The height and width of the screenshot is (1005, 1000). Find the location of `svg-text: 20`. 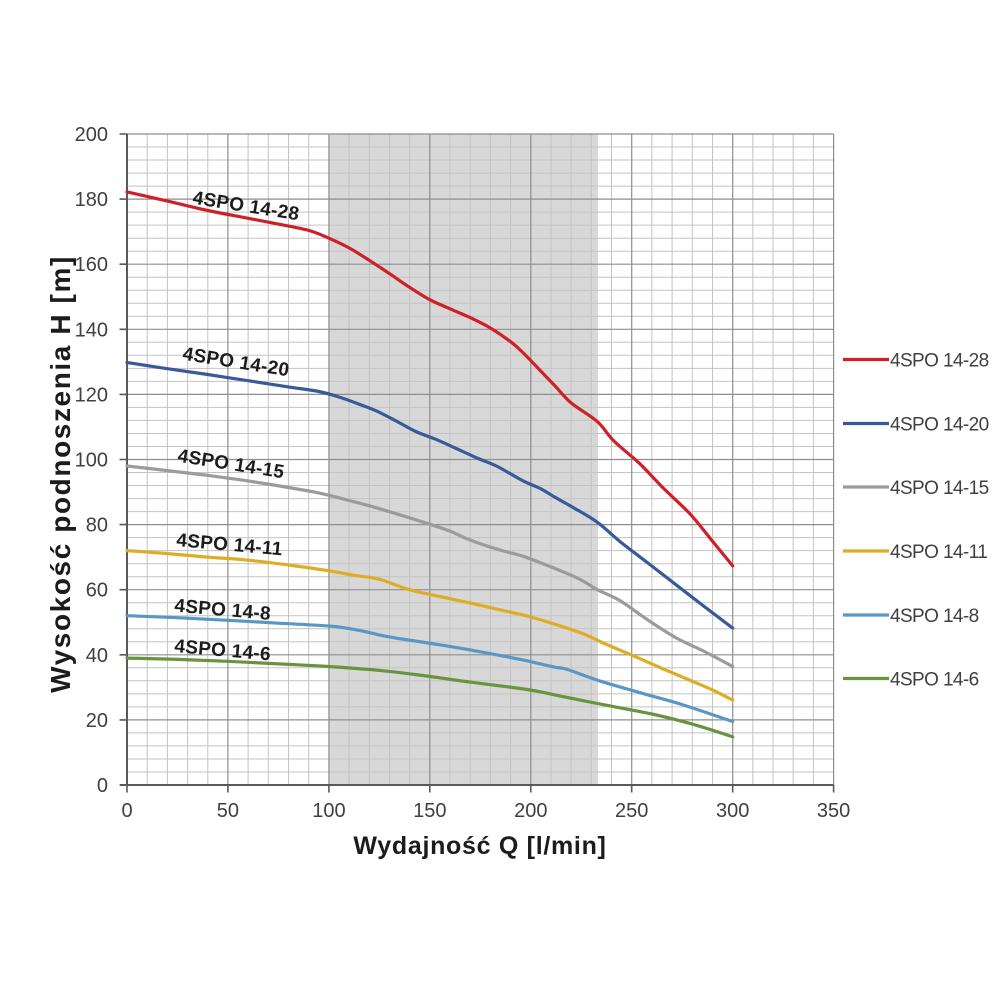

svg-text: 20 is located at coordinates (97, 721).